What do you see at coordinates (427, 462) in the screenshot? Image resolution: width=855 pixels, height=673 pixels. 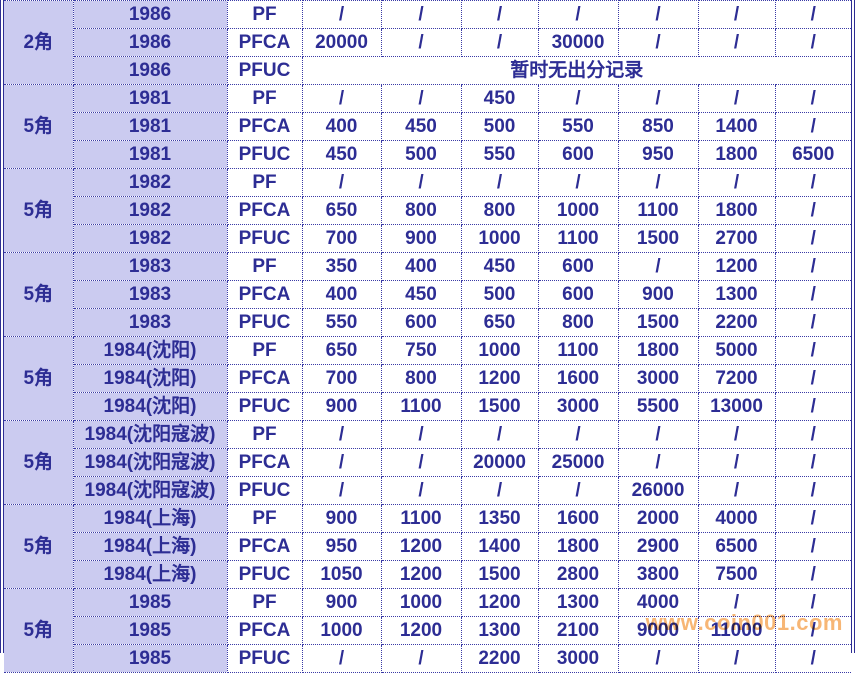 I see `table-row: 5角 1984(沈阳寇波) PF / / / / / / /` at bounding box center [427, 462].